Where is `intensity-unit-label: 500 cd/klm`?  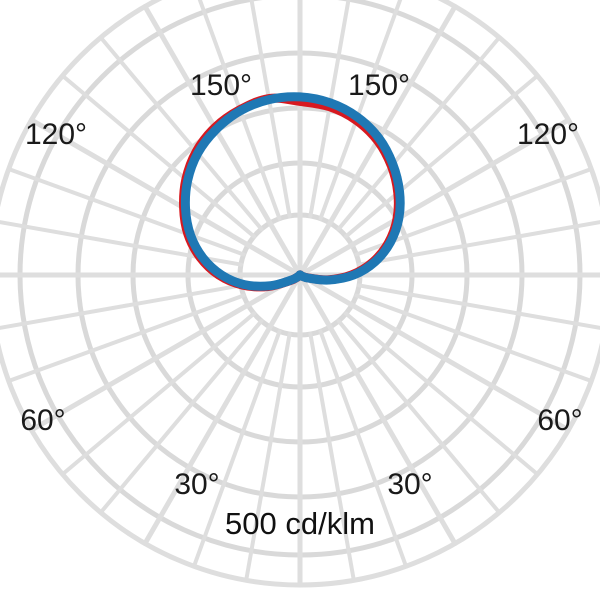 intensity-unit-label: 500 cd/klm is located at coordinates (300, 523).